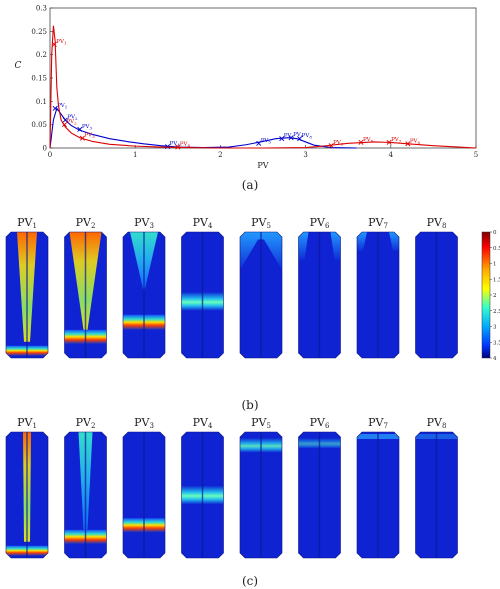 The image size is (500, 589). Describe the element at coordinates (250, 405) in the screenshot. I see `caption-b: (b)` at that location.